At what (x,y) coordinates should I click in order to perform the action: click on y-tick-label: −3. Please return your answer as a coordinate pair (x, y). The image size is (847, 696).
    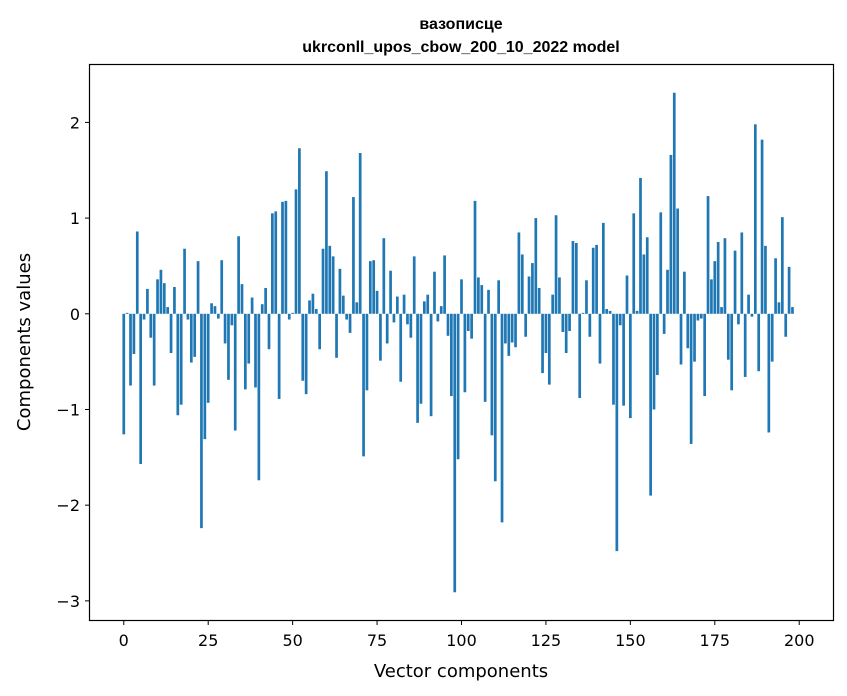
    Looking at the image, I should click on (68, 601).